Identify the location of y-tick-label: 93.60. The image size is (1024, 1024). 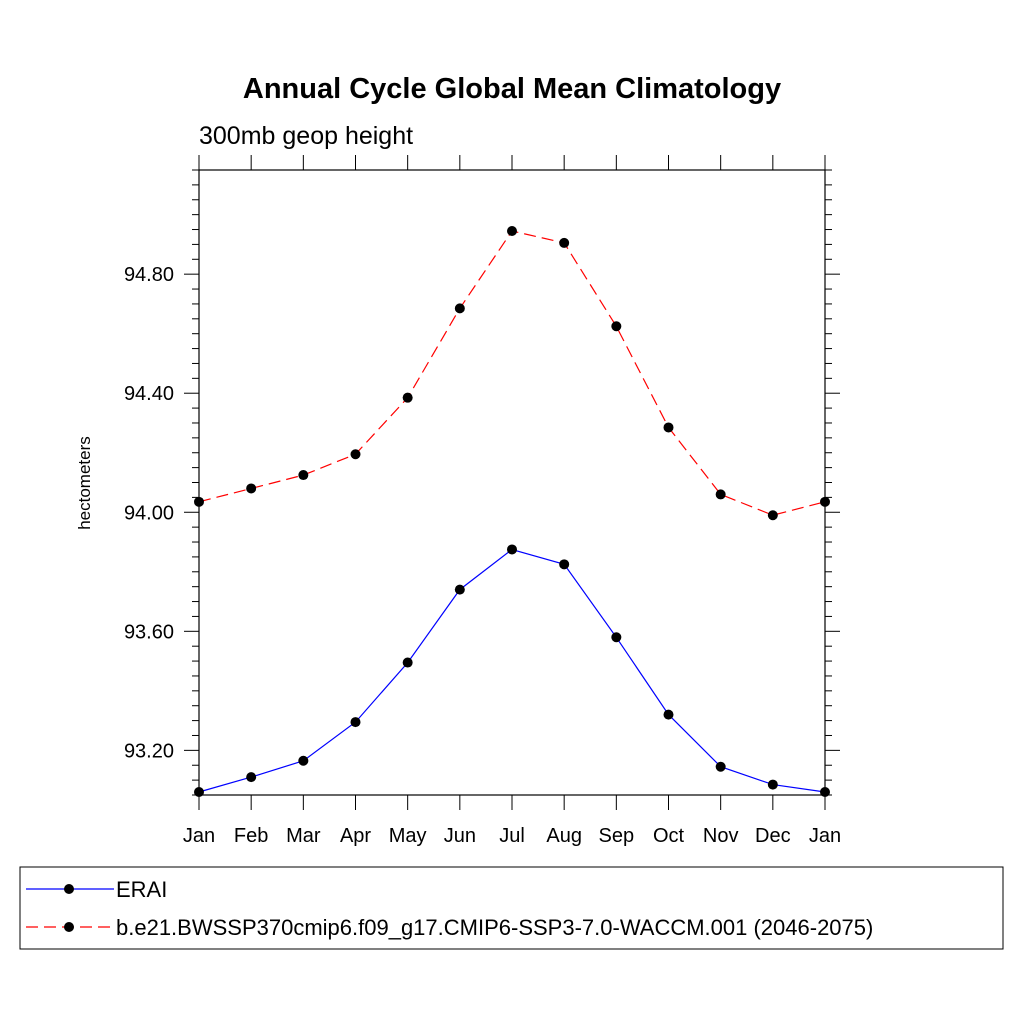
(149, 632).